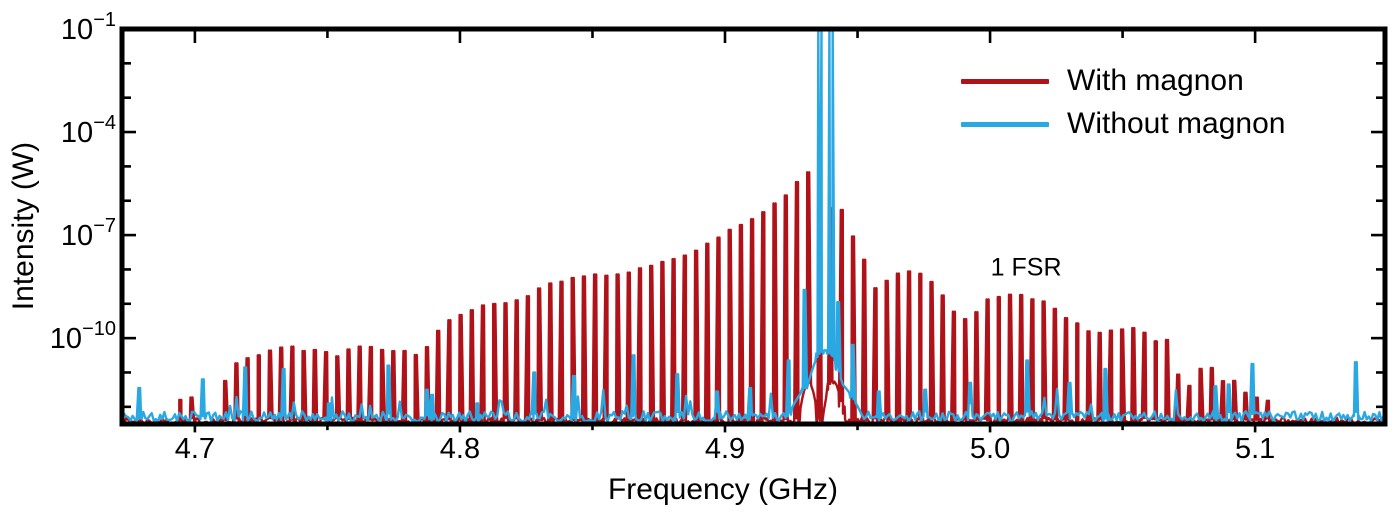 The height and width of the screenshot is (514, 1400). I want to click on legend-item-without-magnon: Without magnon, so click(1123, 124).